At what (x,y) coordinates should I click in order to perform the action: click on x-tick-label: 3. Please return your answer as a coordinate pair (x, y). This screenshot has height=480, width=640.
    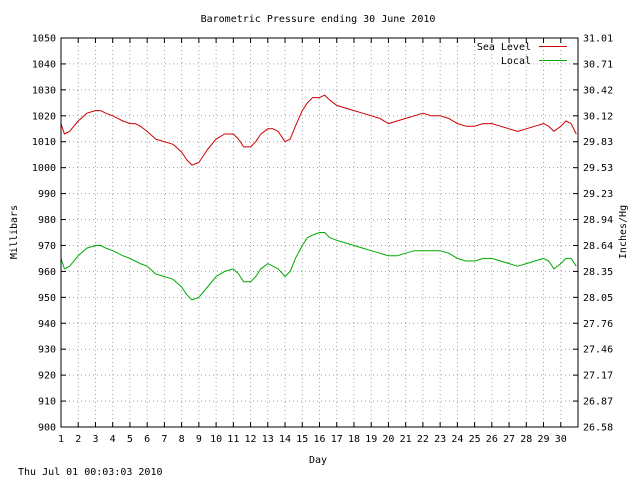
    Looking at the image, I should click on (95, 439).